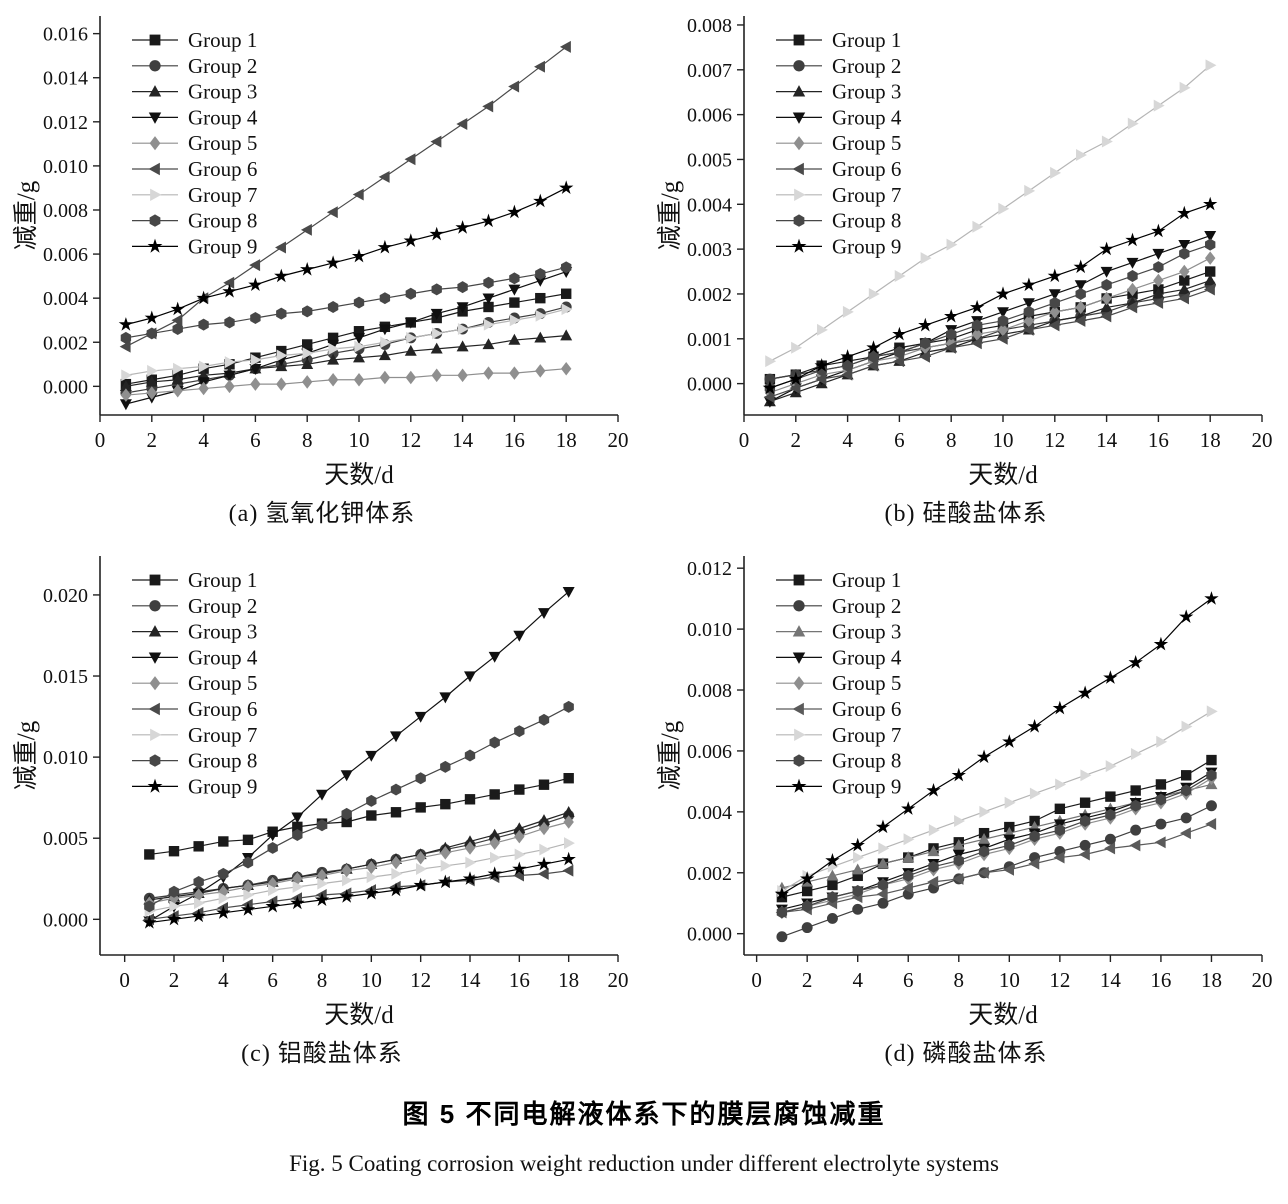 Image resolution: width=1288 pixels, height=1204 pixels. What do you see at coordinates (709, 340) in the screenshot?
I see `svg-text: 0.001` at bounding box center [709, 340].